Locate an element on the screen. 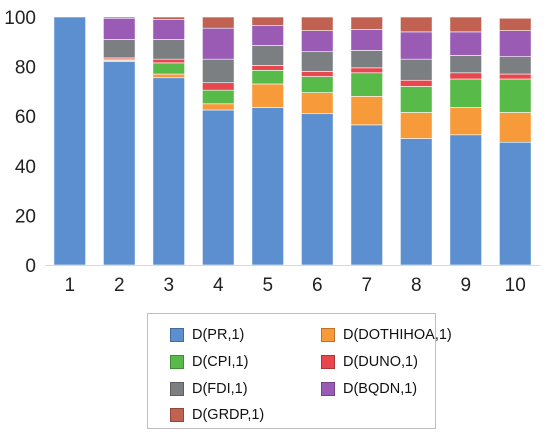  x-tick-label: 7 is located at coordinates (366, 285).